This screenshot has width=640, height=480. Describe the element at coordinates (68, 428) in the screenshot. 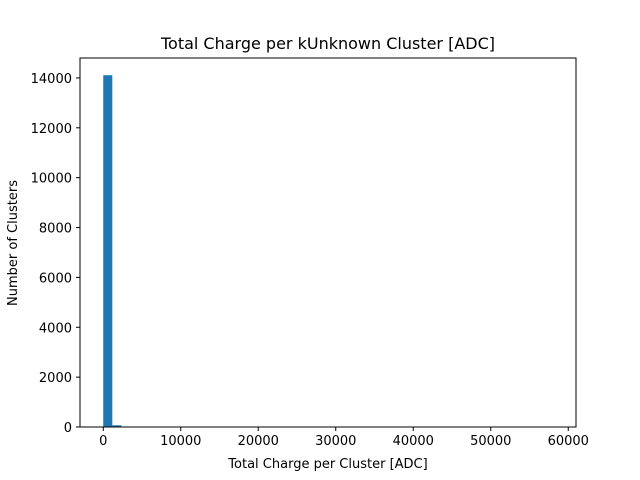

I see `y-tick-label: 0` at that location.